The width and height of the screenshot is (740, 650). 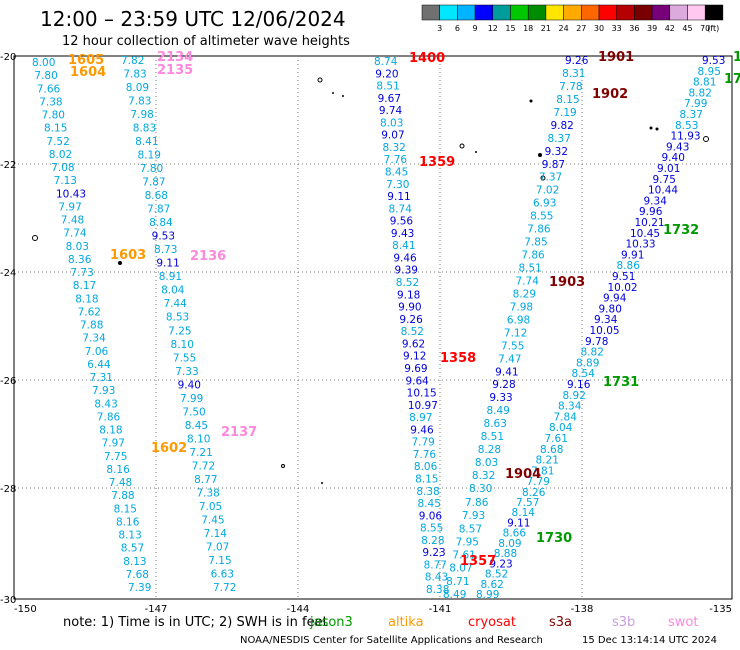 I want to click on wave-height-value: 9.20, so click(x=386, y=74).